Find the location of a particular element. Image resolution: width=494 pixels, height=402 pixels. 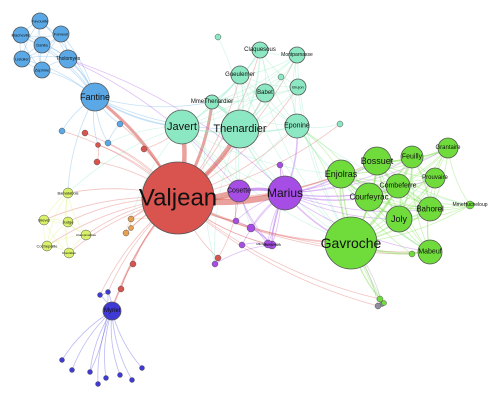

node-child1 is located at coordinates (380, 299).